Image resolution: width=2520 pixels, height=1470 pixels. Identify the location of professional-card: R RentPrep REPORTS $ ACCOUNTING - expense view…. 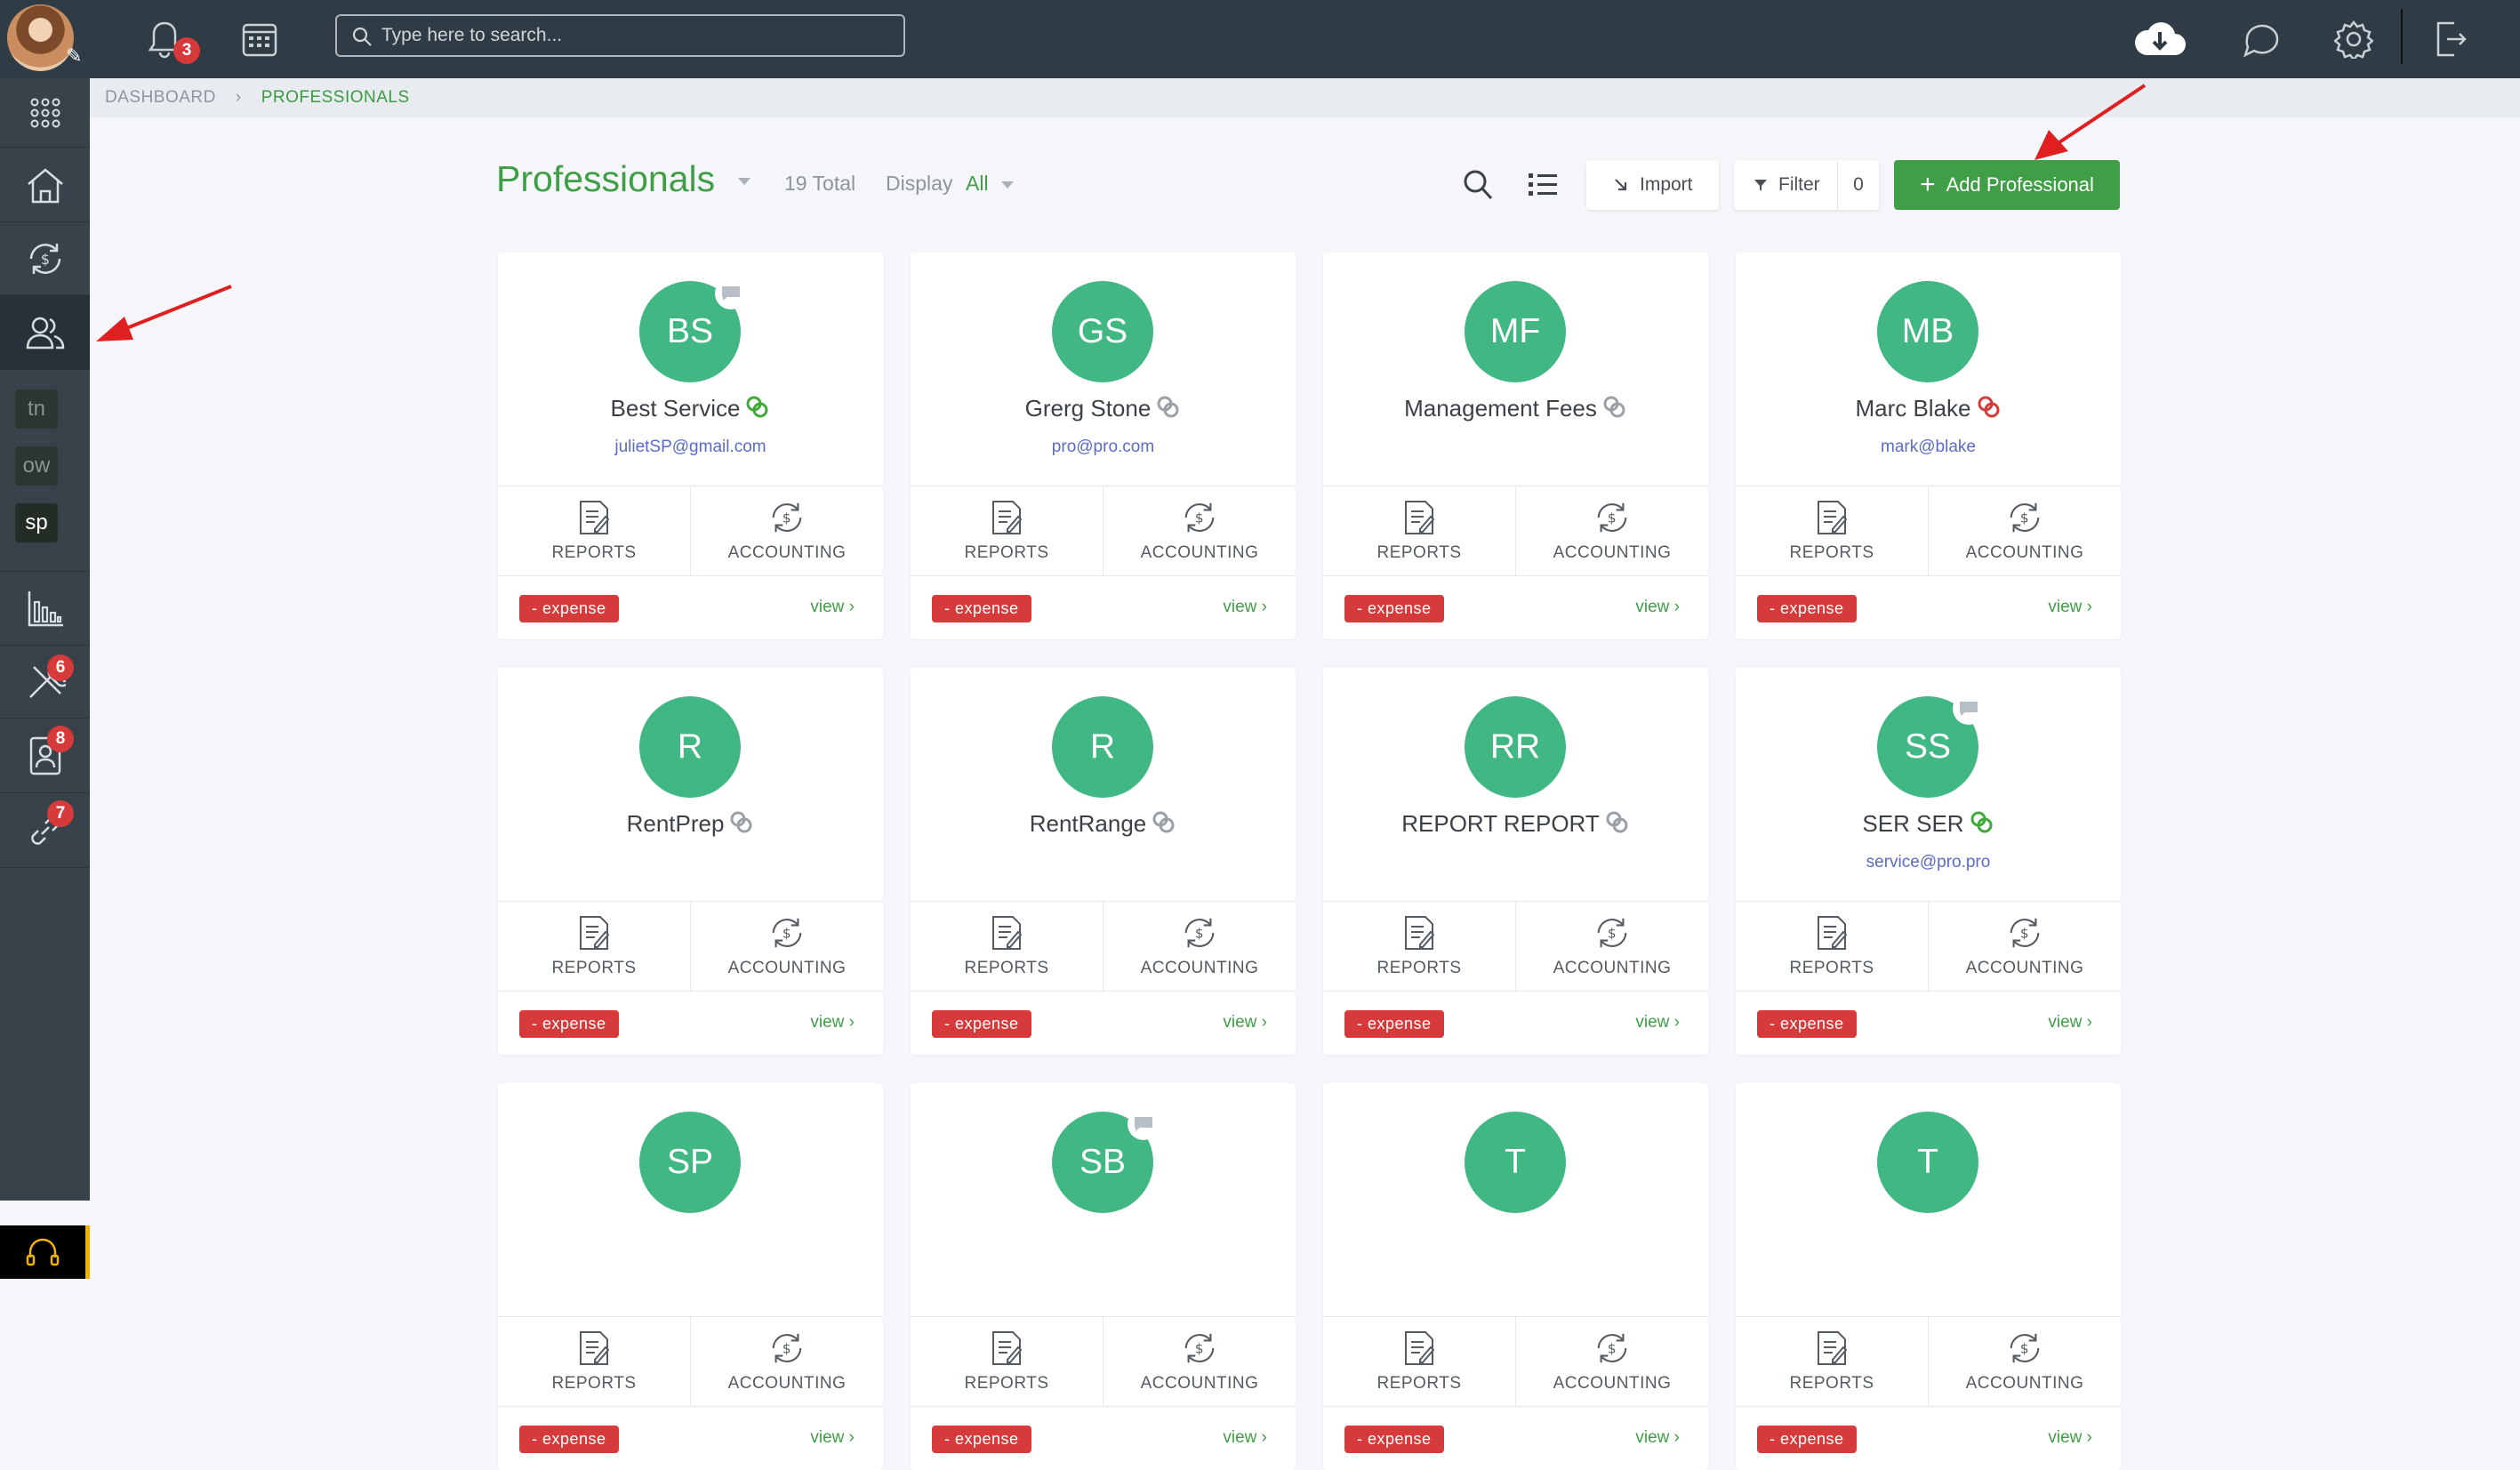
(690, 861).